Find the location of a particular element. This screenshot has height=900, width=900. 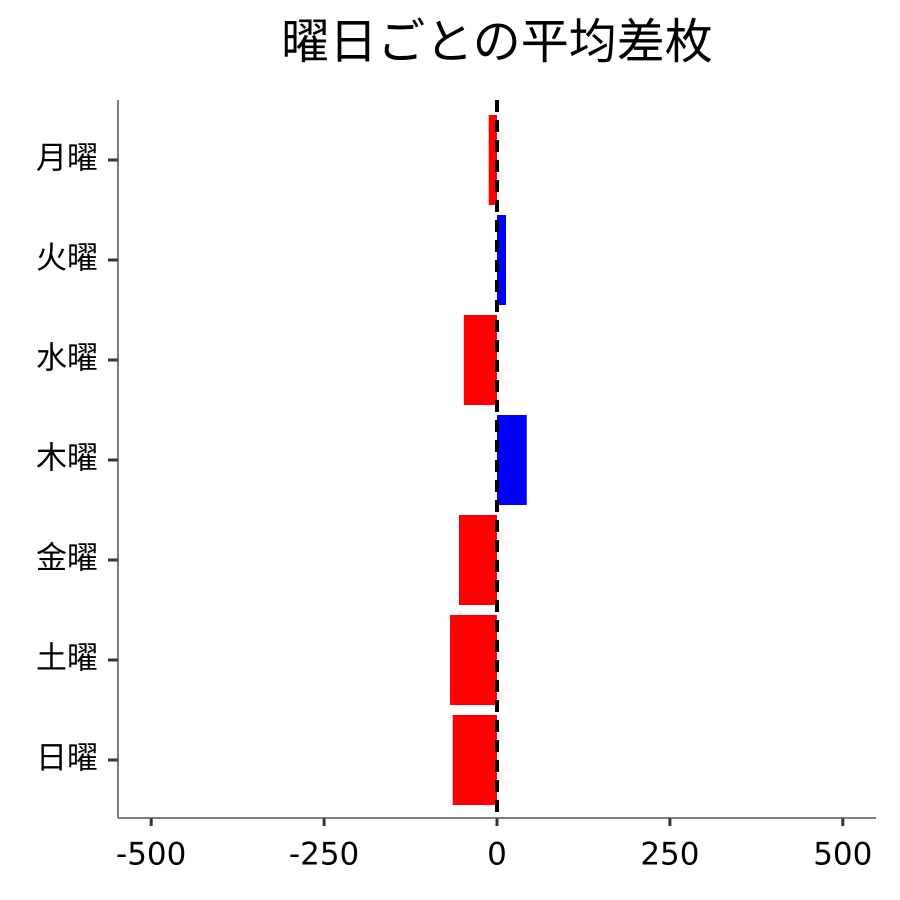

x-tick-label: -250 is located at coordinates (324, 855).